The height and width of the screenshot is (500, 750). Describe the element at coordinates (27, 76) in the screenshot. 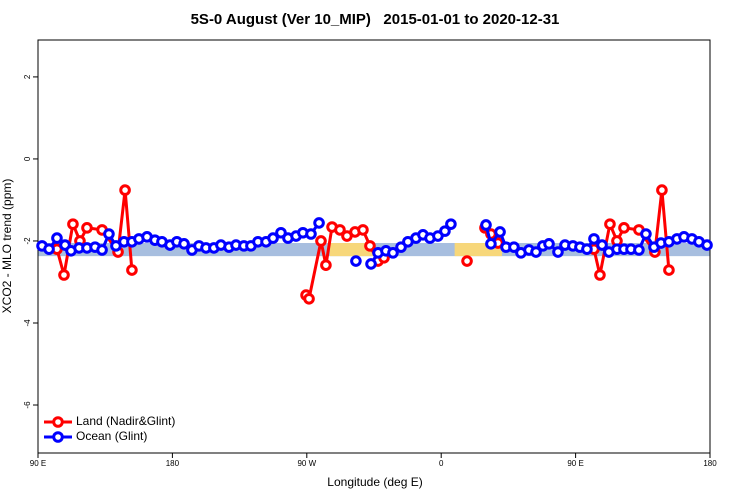

I see `y-tick-label: 2` at that location.